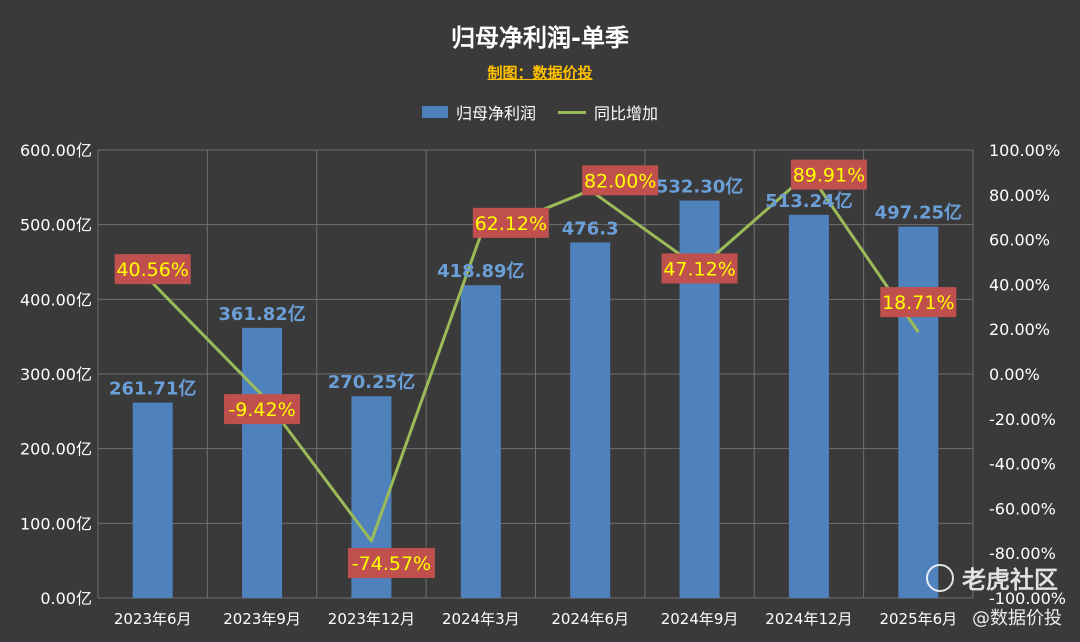 Image resolution: width=1080 pixels, height=642 pixels. I want to click on chart-legend: 归母净利润 同比增加, so click(540, 112).